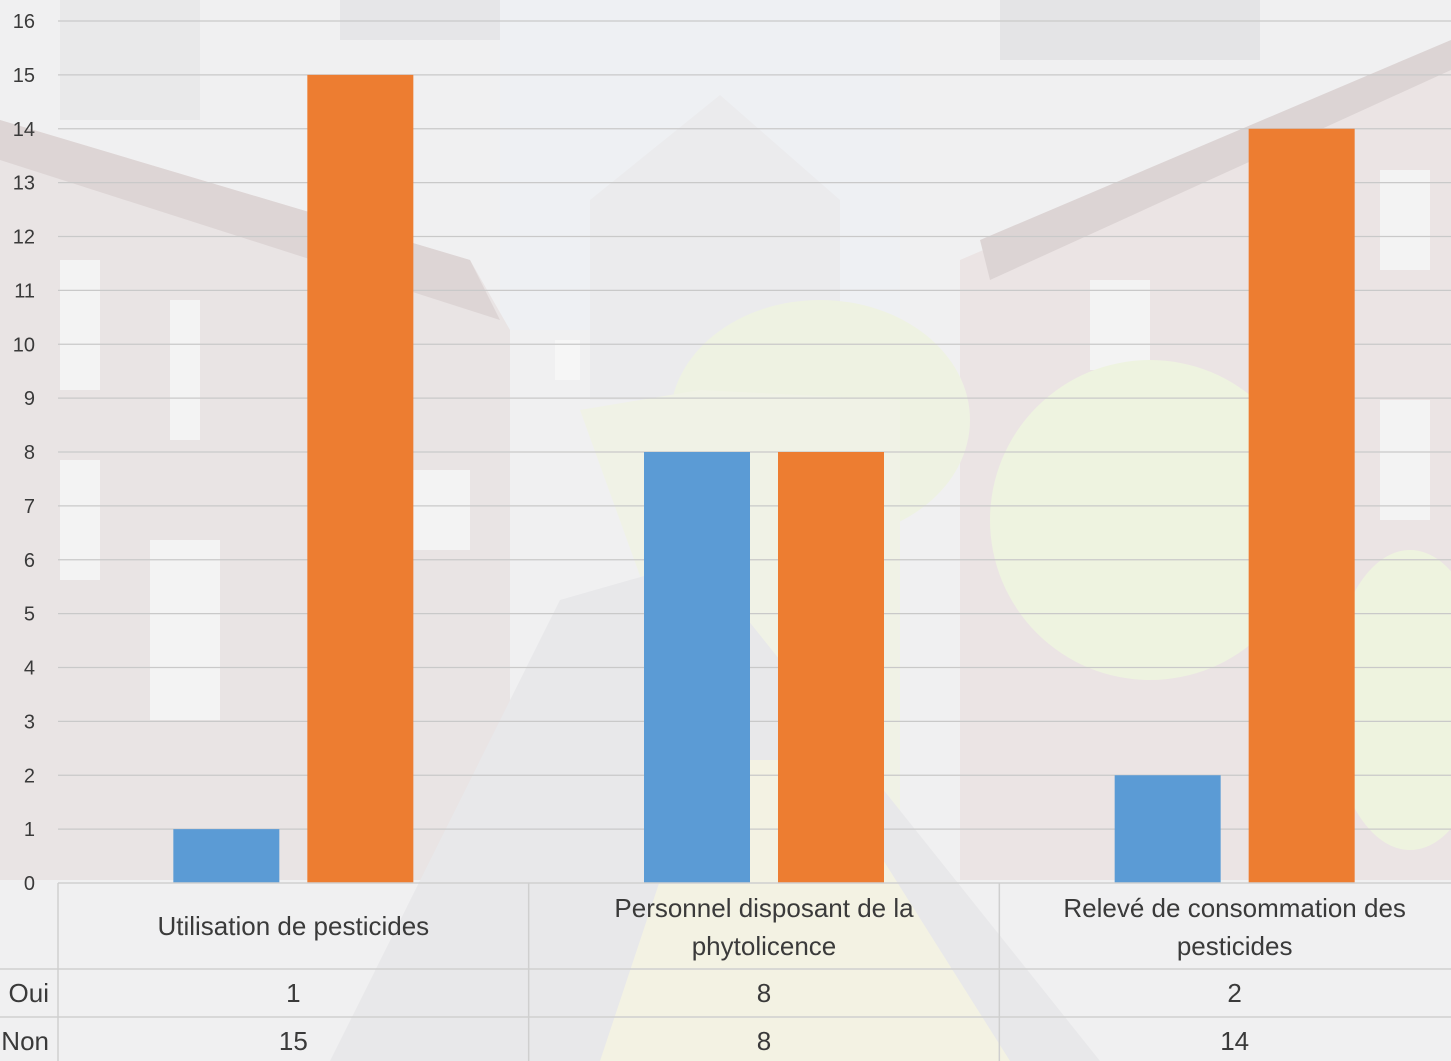  What do you see at coordinates (29, 776) in the screenshot?
I see `y-tick-label: 2` at bounding box center [29, 776].